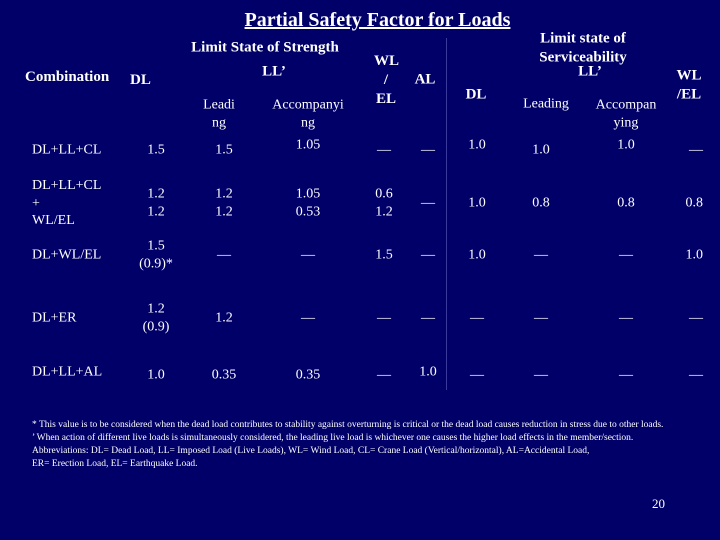  Describe the element at coordinates (265, 47) in the screenshot. I see `header-strength: Limit State of Strength` at that location.